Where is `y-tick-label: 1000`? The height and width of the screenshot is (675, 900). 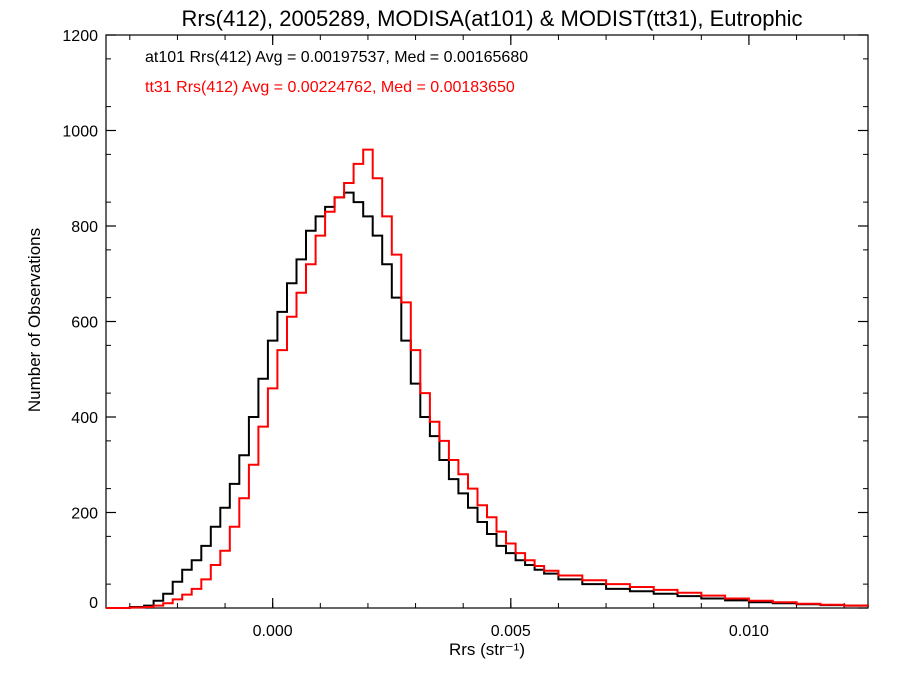
y-tick-label: 1000 is located at coordinates (80, 132).